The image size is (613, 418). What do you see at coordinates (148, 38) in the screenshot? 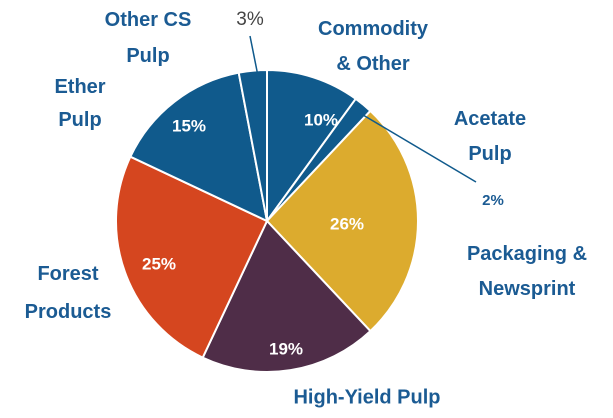
I see `slice-label: Other CS Pulp` at bounding box center [148, 38].